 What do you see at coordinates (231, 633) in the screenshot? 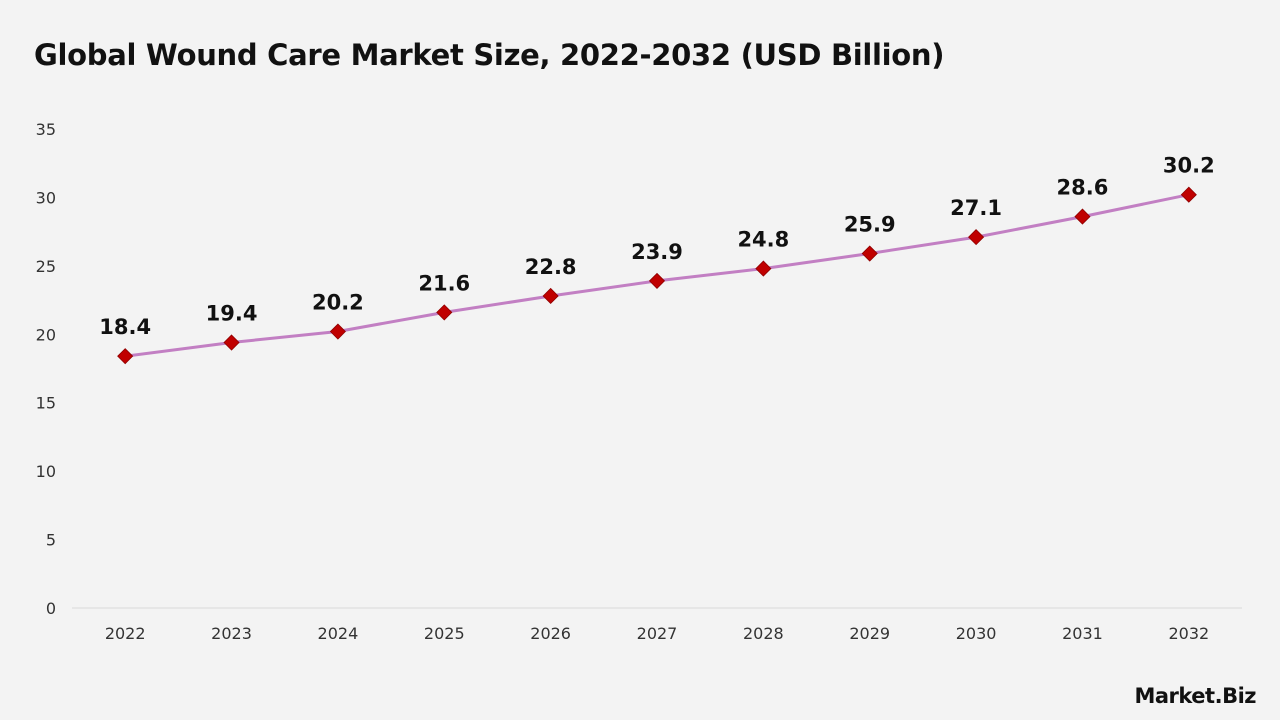
I see `x-tick-label: 2023` at bounding box center [231, 633].